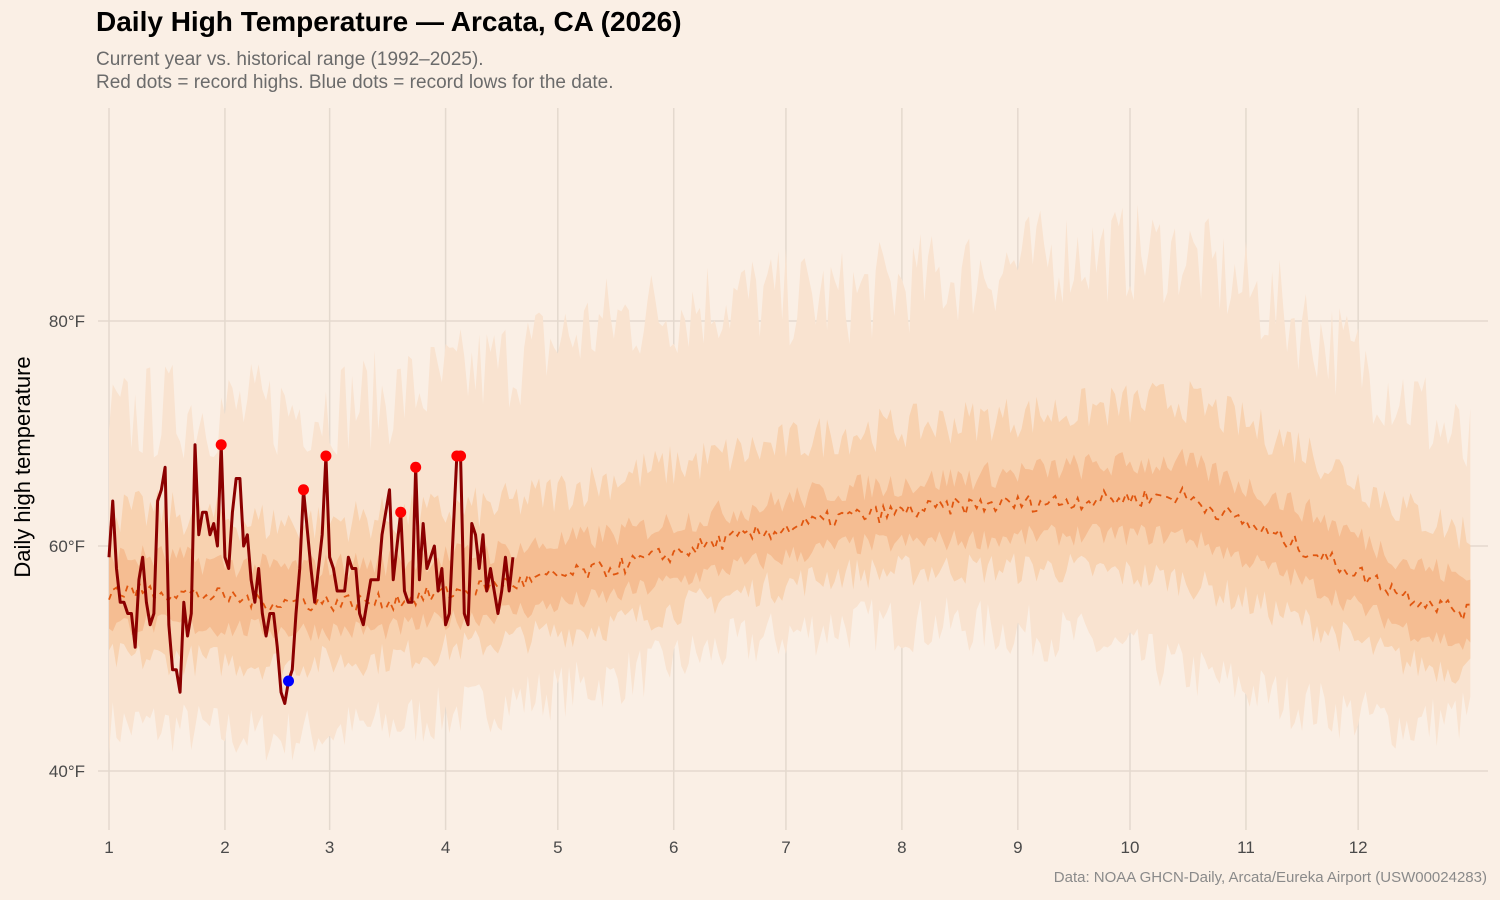 The height and width of the screenshot is (900, 1500). Describe the element at coordinates (901, 847) in the screenshot. I see `x-tick-label: 8` at that location.